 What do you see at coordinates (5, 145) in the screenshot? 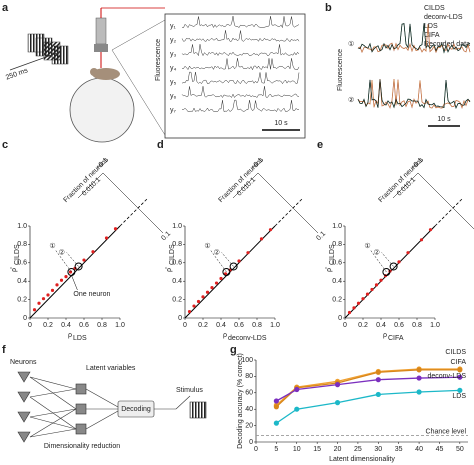
I see `panel-label: c` at bounding box center [5, 145].